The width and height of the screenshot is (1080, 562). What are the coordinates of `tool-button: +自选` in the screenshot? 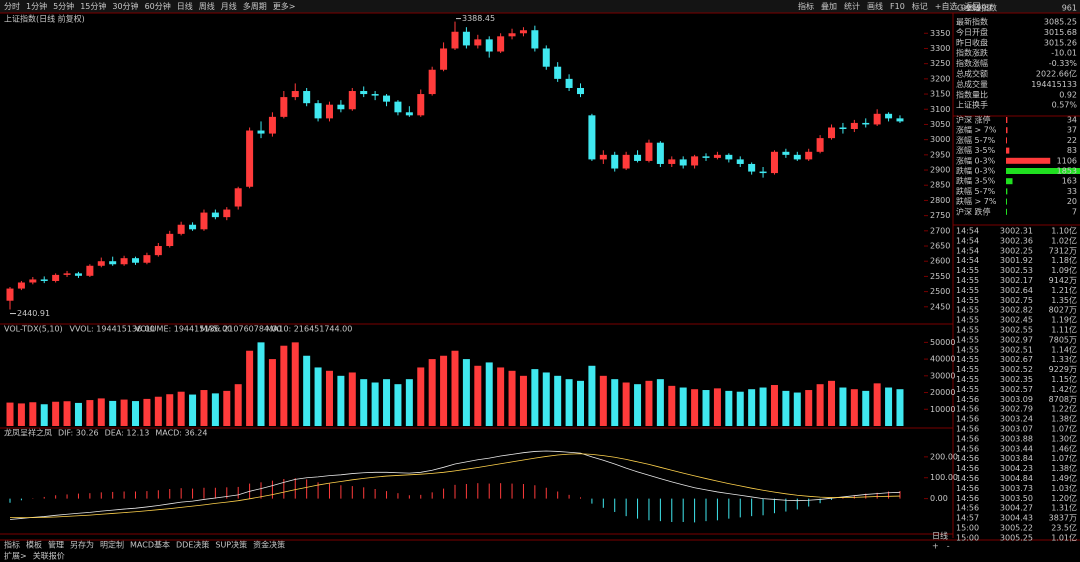 It's located at (946, 6).